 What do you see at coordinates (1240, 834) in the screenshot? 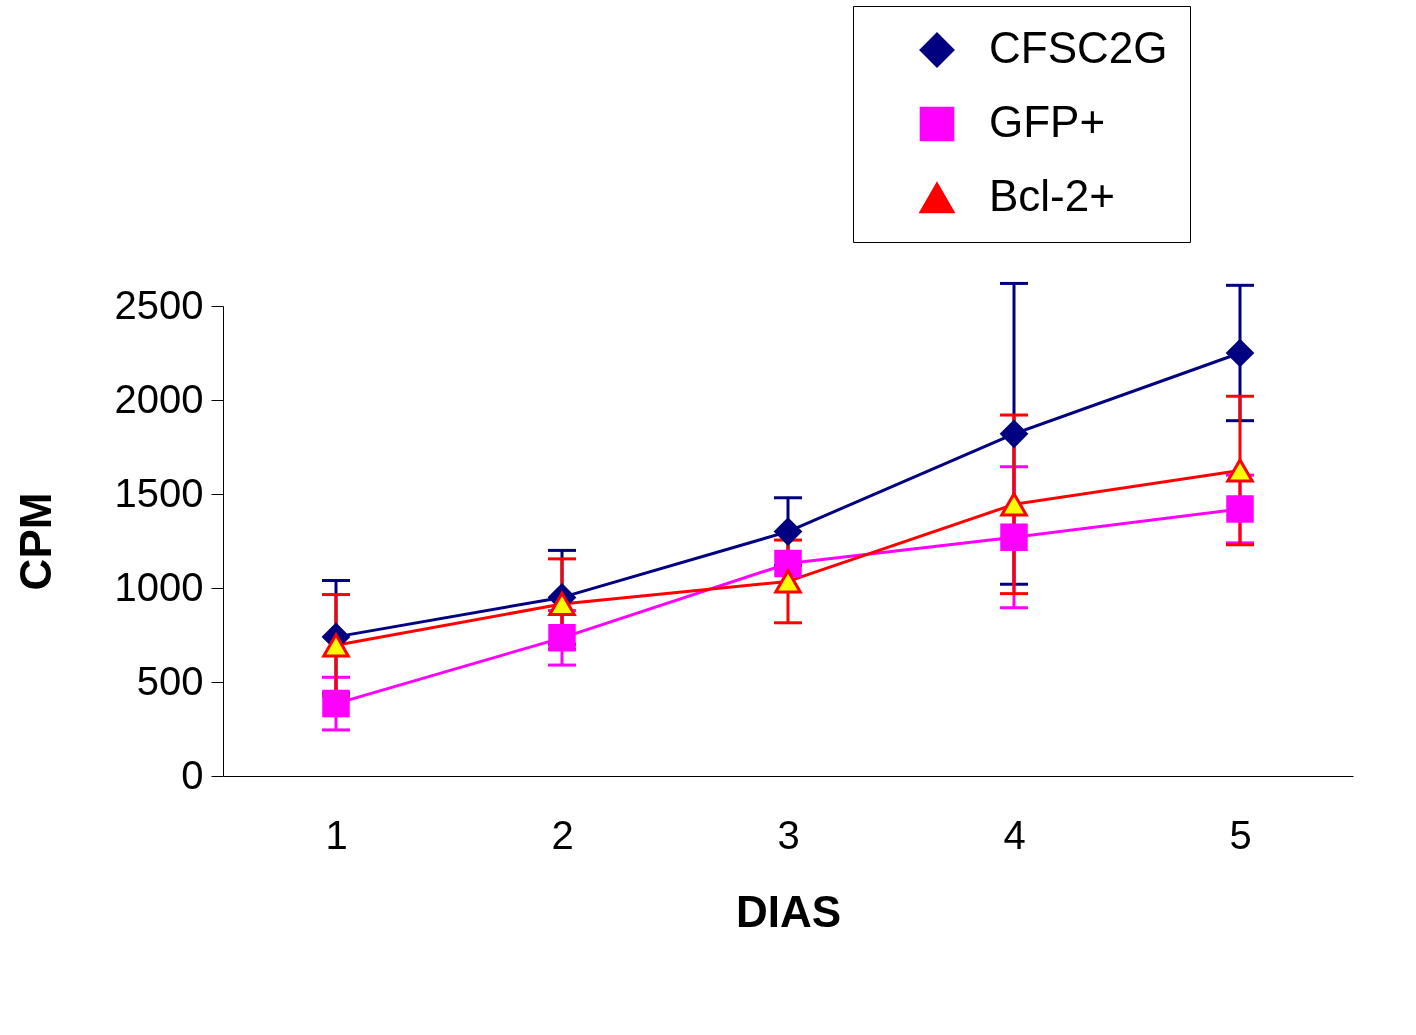
I see `x-tick-label: 5` at bounding box center [1240, 834].